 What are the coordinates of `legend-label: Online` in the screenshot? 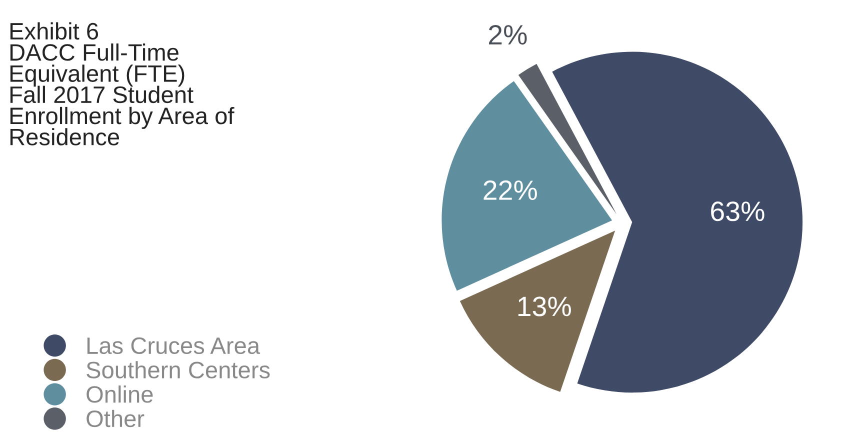 It's located at (119, 394).